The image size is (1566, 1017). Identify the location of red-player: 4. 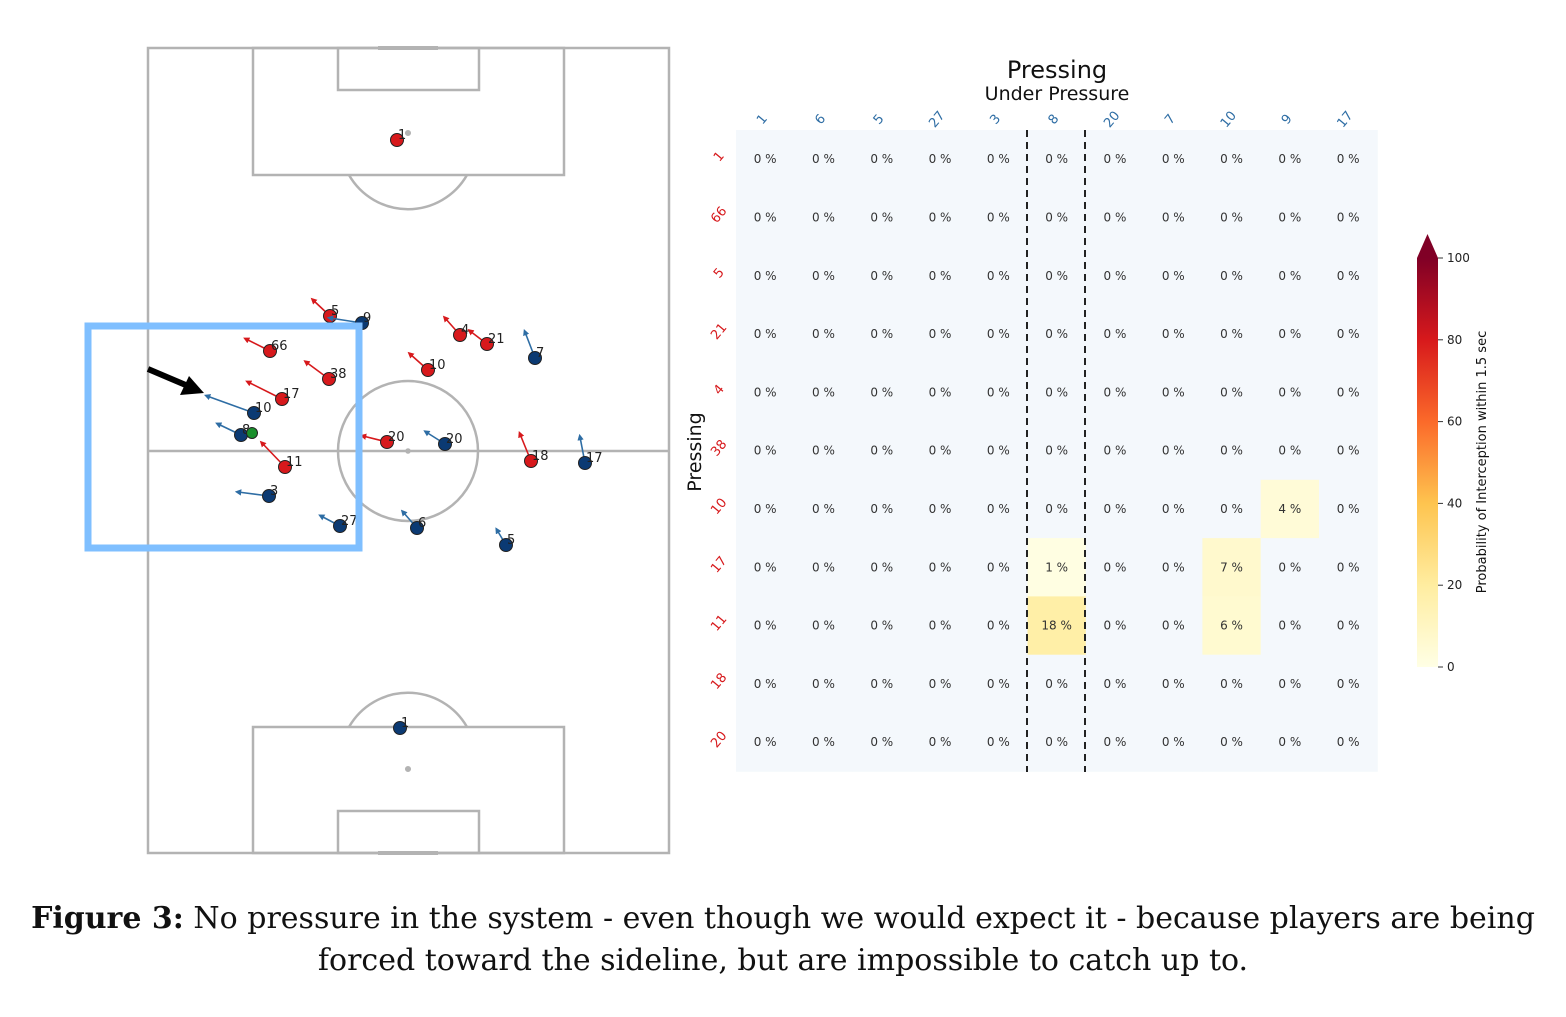
(455, 328).